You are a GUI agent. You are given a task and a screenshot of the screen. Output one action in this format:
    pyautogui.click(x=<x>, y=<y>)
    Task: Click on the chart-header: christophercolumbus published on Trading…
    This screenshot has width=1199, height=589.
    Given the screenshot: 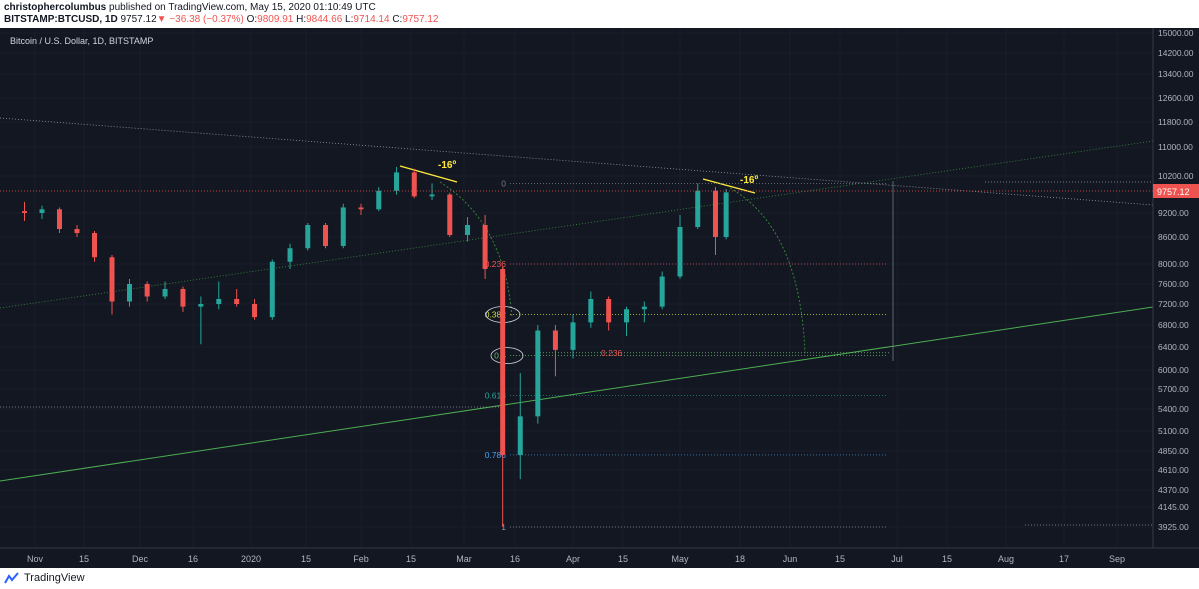 What is the action you would take?
    pyautogui.click(x=599, y=14)
    